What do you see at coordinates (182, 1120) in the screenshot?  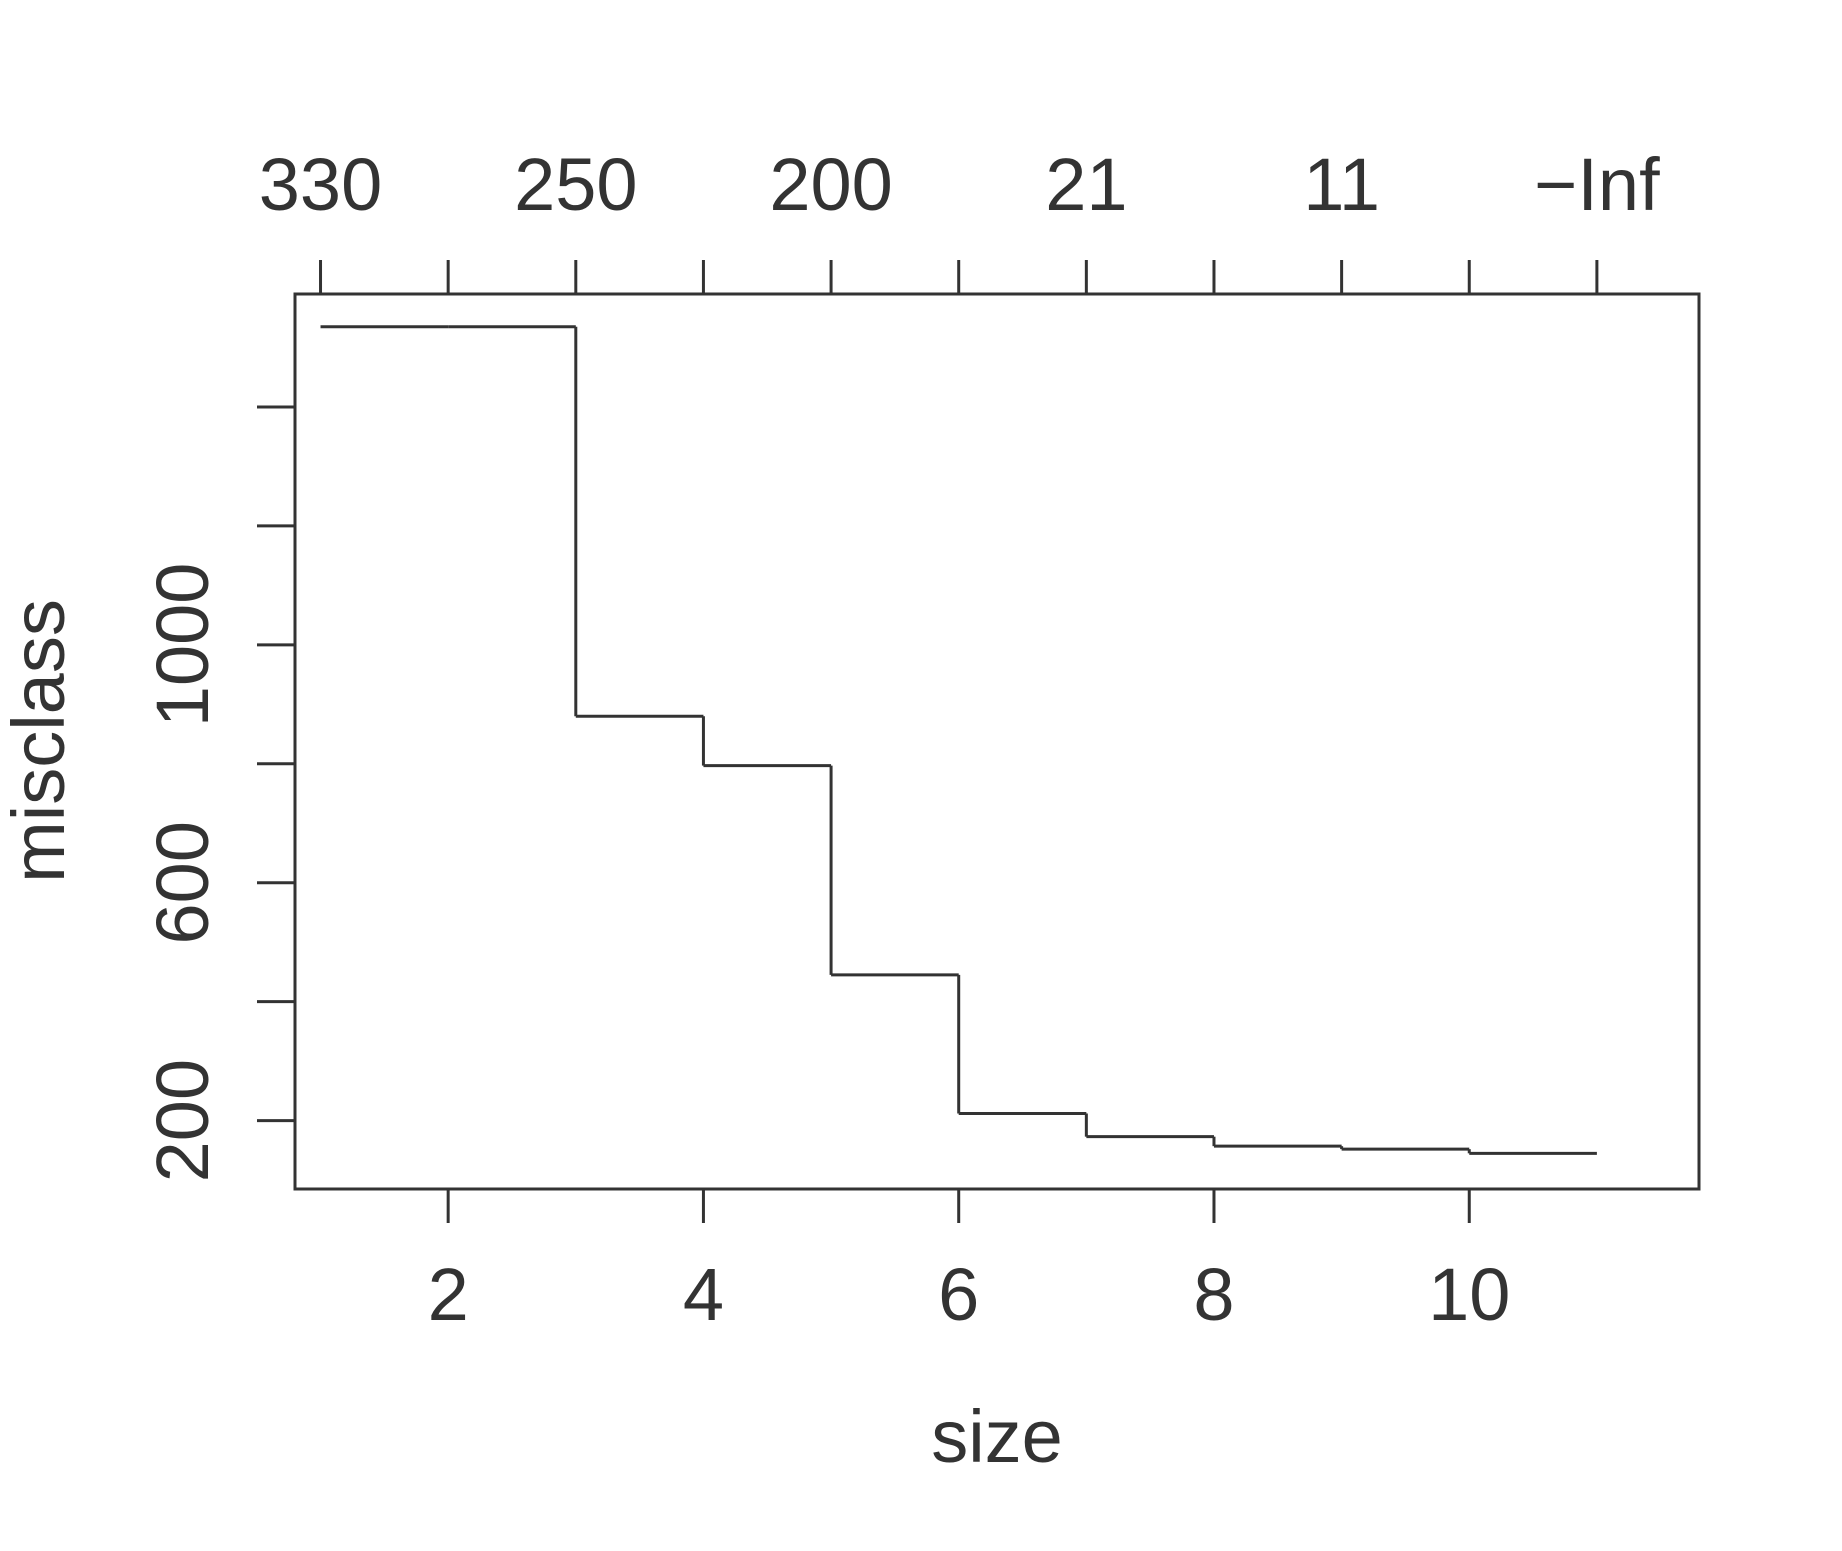 I see `y-tick-label: 200` at bounding box center [182, 1120].